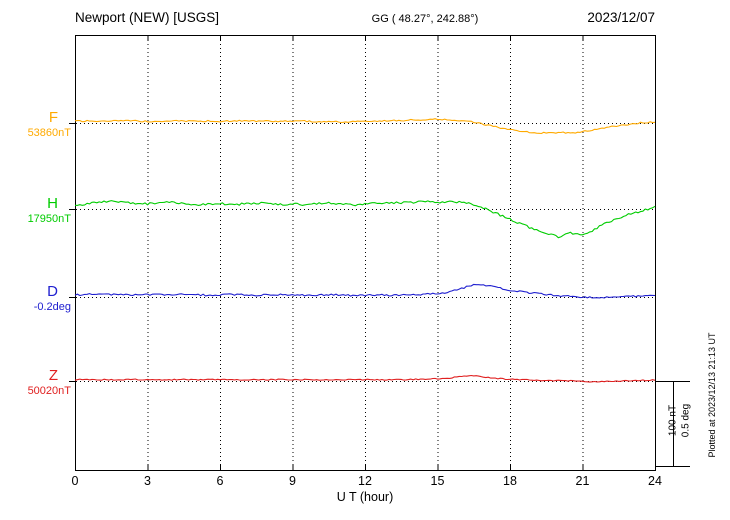 The image size is (730, 520). I want to click on x-tick-label-12: 12, so click(365, 481).